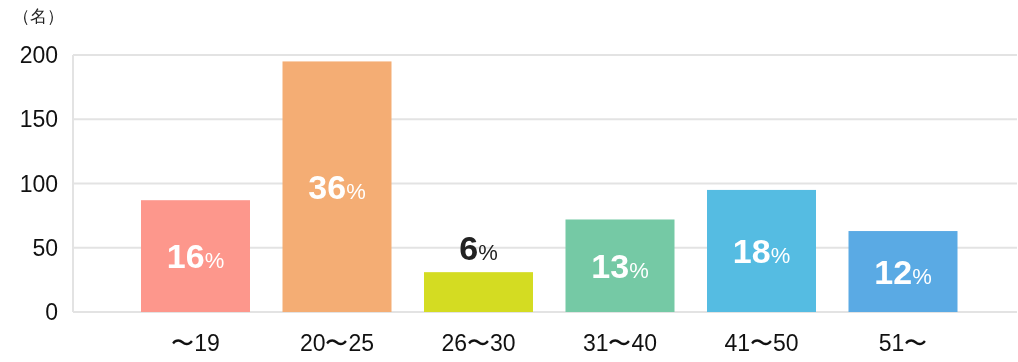 The image size is (1018, 362). I want to click on annotation: 13%, so click(620, 265).